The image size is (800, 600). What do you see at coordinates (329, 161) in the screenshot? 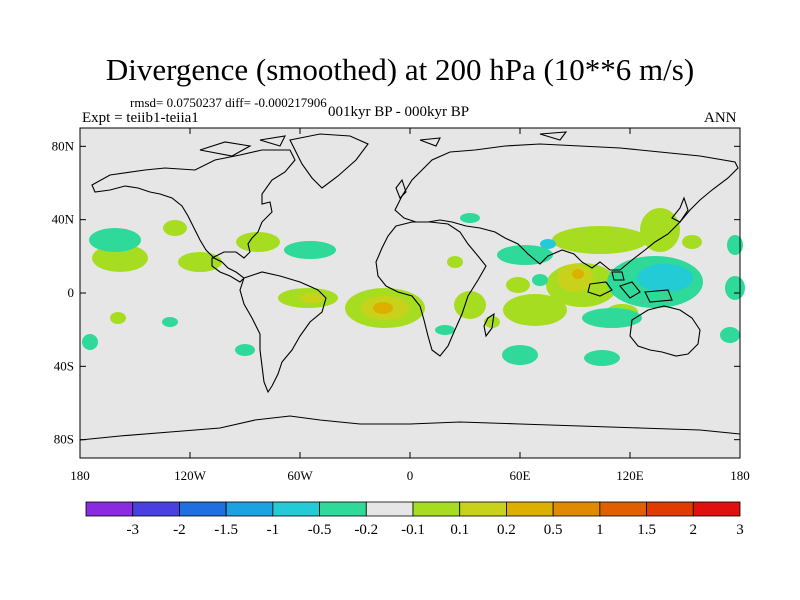
I see `greenland-coast` at bounding box center [329, 161].